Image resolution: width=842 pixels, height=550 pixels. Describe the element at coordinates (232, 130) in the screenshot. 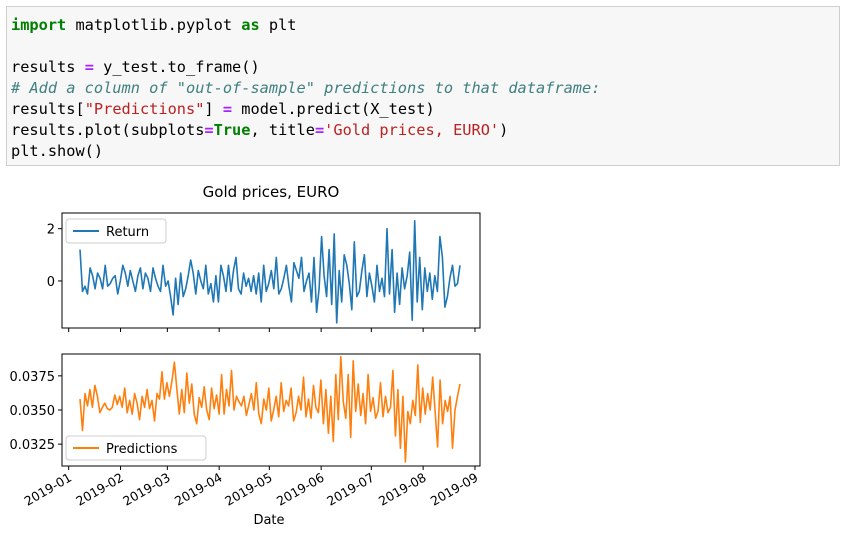

I see `code-token: True` at that location.